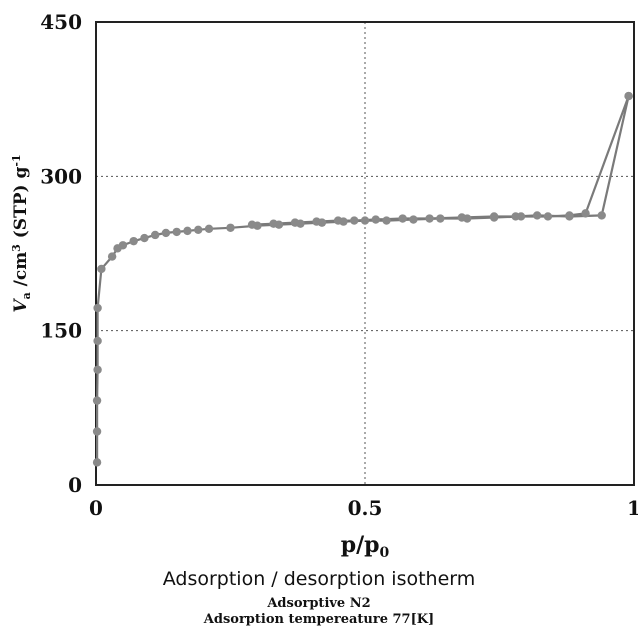 This screenshot has height=630, width=638. I want to click on y-axis-label-sup-neg1: -1, so click(16, 160).